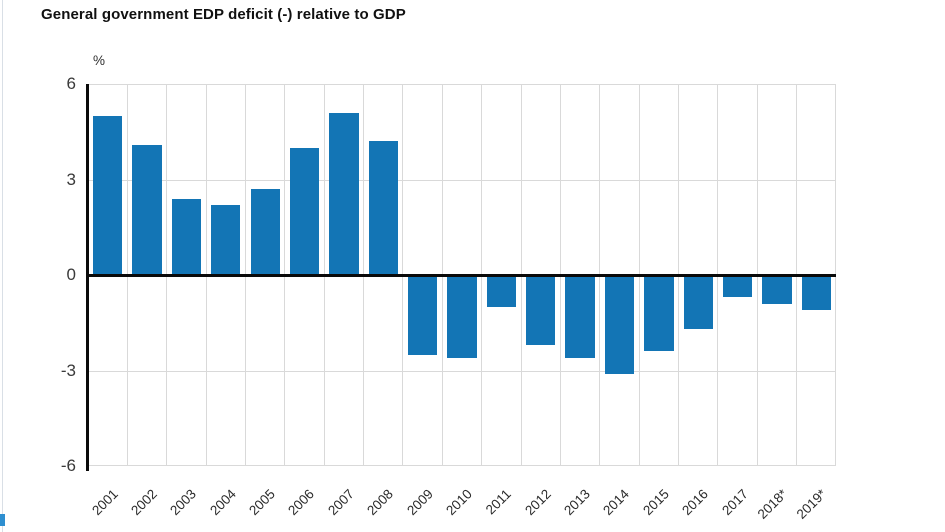 This screenshot has width=945, height=532. What do you see at coordinates (459, 502) in the screenshot?
I see `x-tick-label-2010: 2010` at bounding box center [459, 502].